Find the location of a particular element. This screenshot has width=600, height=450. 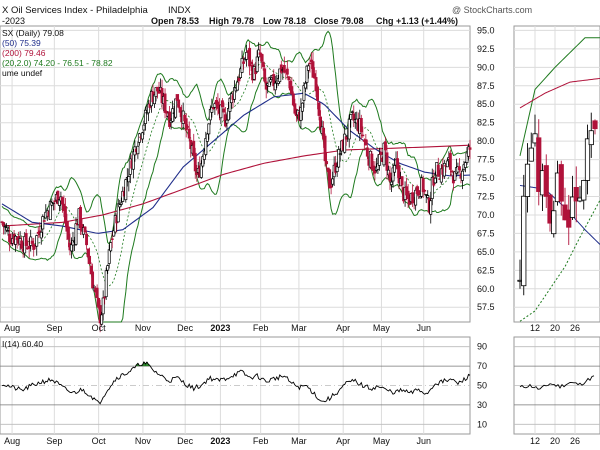

x-tick-label: Aug is located at coordinates (12, 328).